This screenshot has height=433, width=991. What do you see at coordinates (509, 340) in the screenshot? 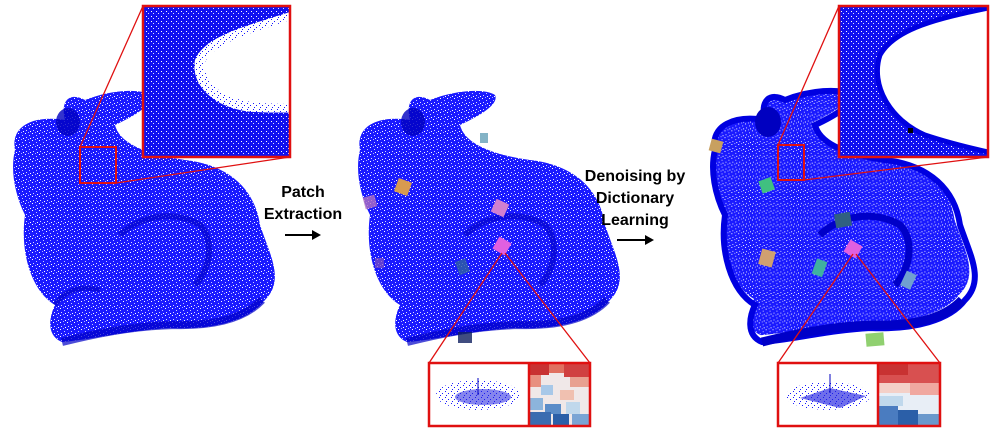
I see `zoom-frame-patch` at bounding box center [509, 340].